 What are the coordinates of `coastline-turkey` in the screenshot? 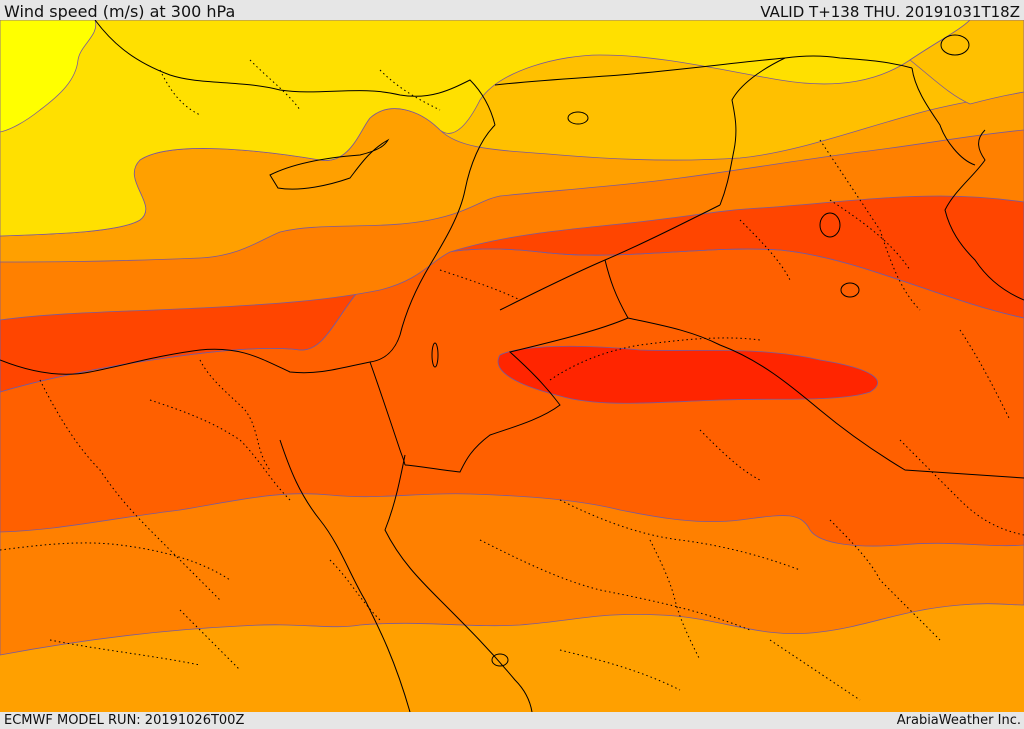 It's located at (295, 73).